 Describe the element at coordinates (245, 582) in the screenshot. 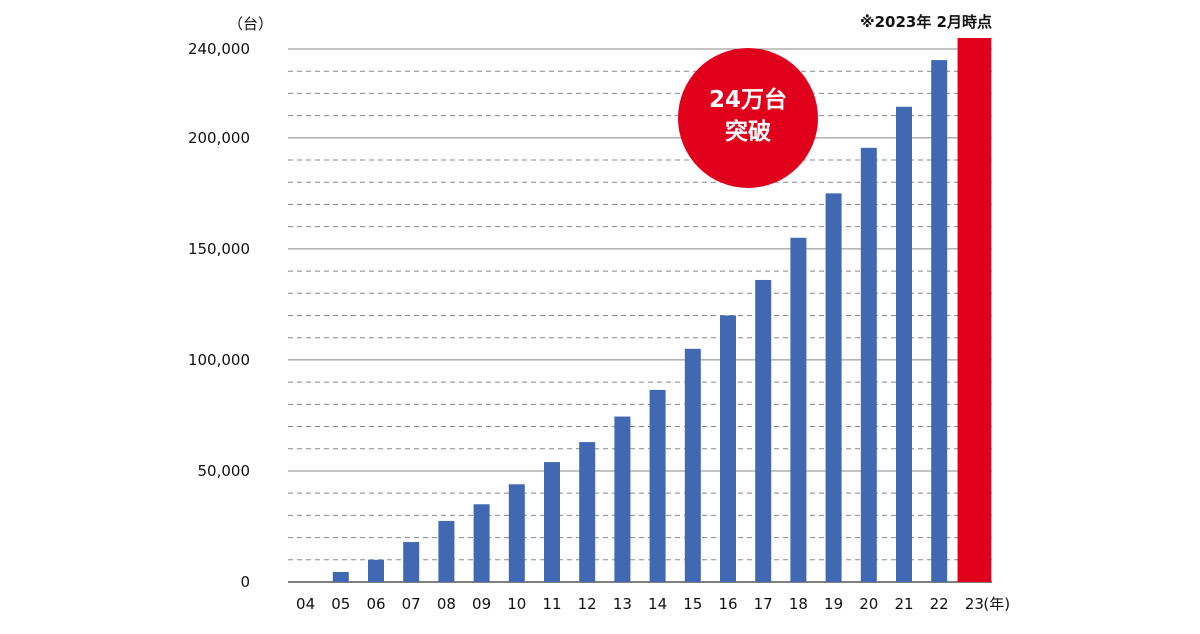

I see `y-tick-label: 0` at that location.